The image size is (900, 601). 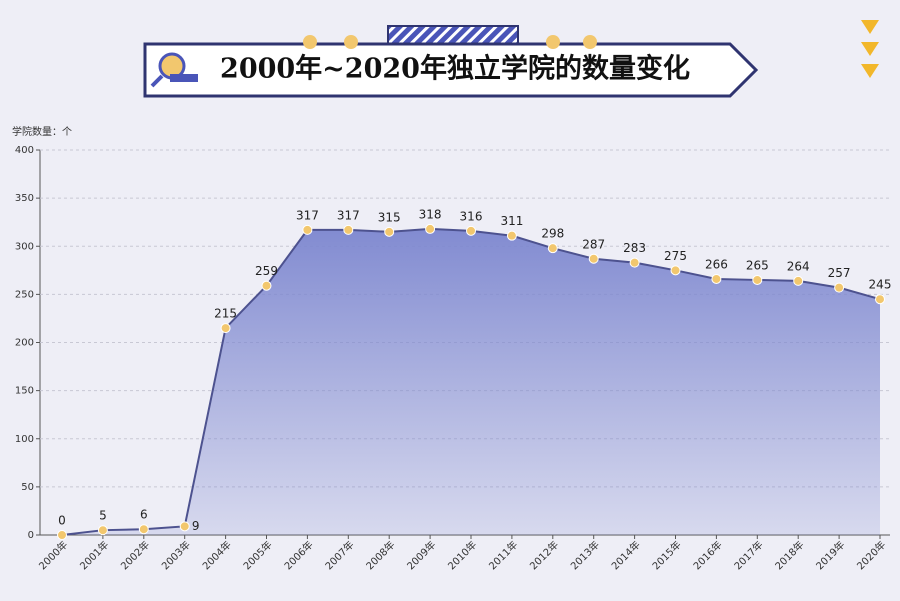 I want to click on y-tick-label: 300, so click(x=24, y=246).